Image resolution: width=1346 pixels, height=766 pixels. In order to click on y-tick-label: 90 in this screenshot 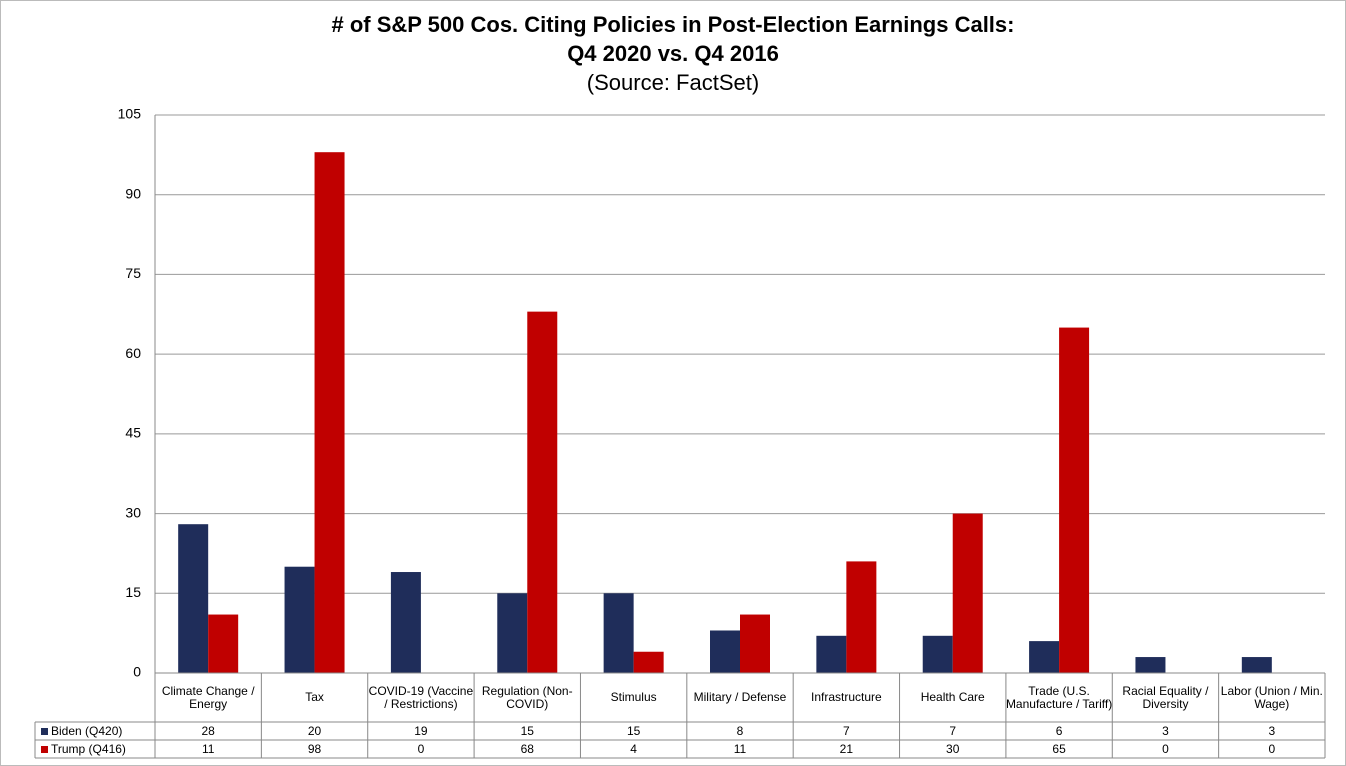, I will do `click(133, 193)`.